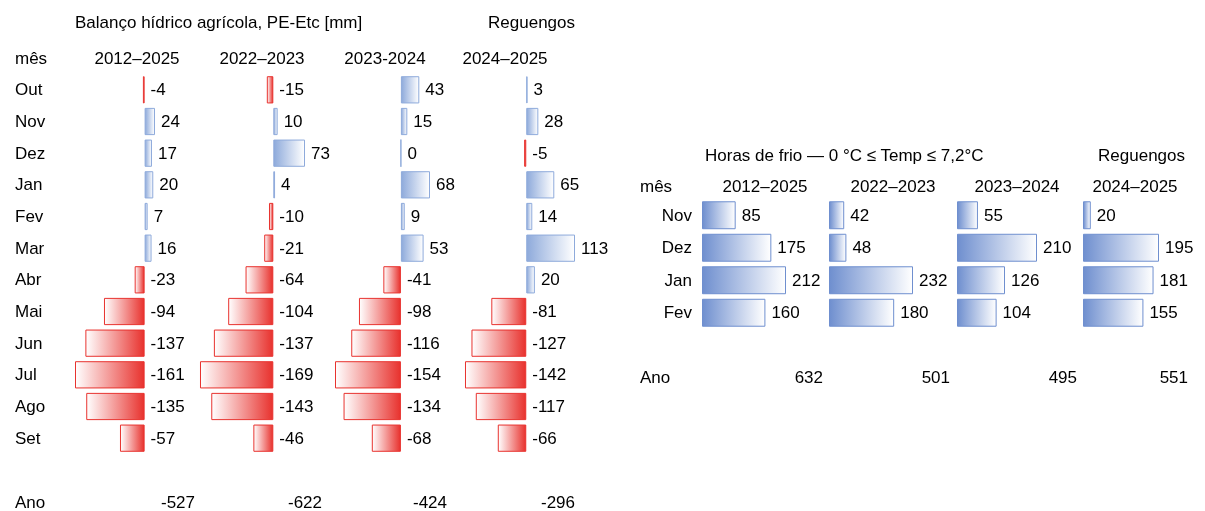  I want to click on y-tick-label: Jul, so click(26, 375).